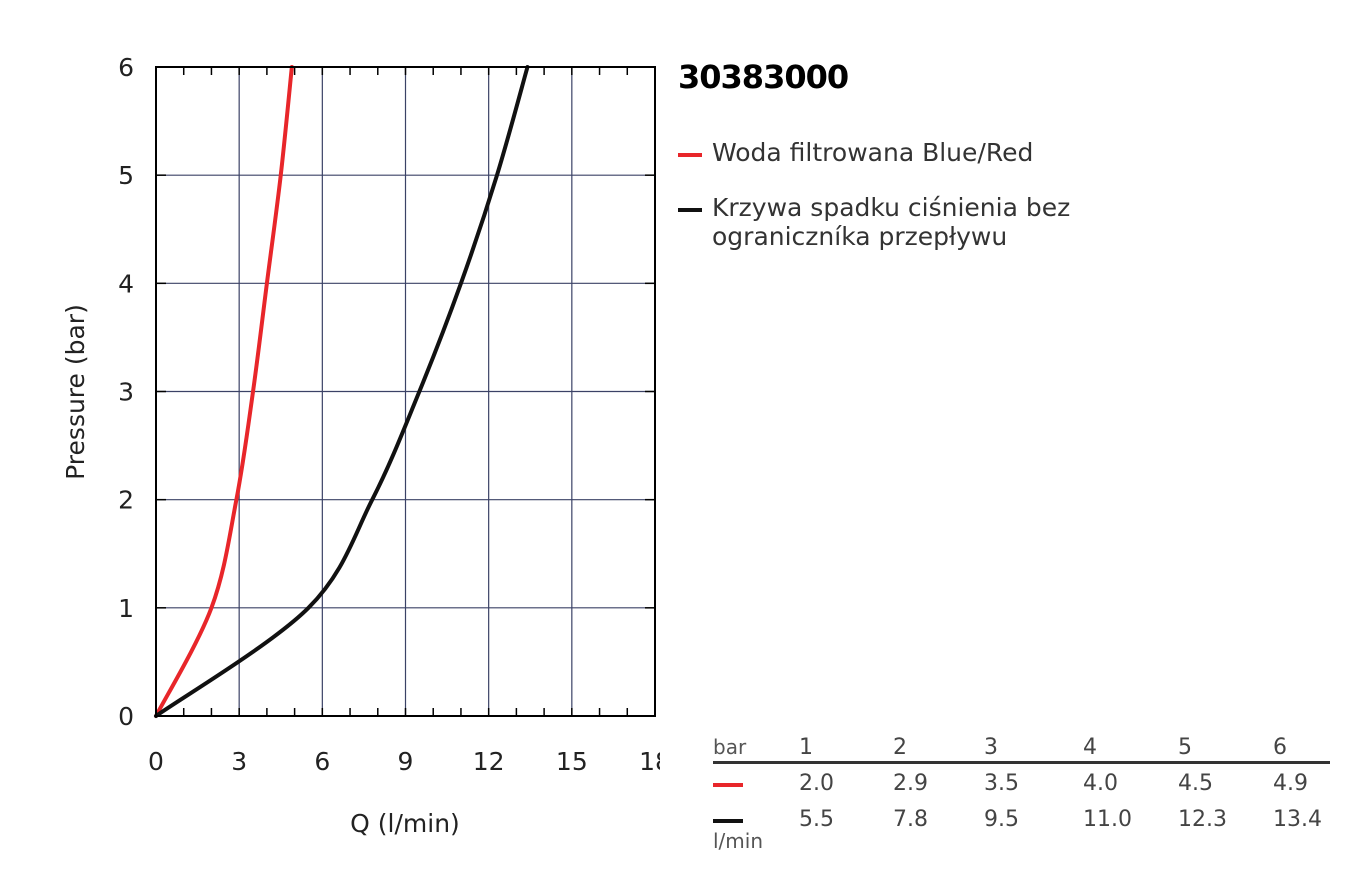 This screenshot has width=1370, height=881. I want to click on x-tick-label: 15, so click(572, 761).